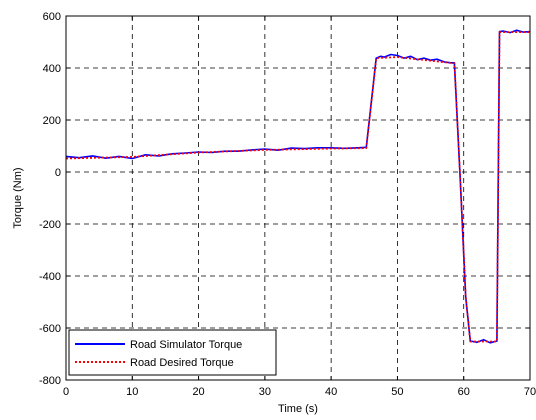 Image resolution: width=536 pixels, height=420 pixels. I want to click on y-tick-label: -600, so click(50, 329).